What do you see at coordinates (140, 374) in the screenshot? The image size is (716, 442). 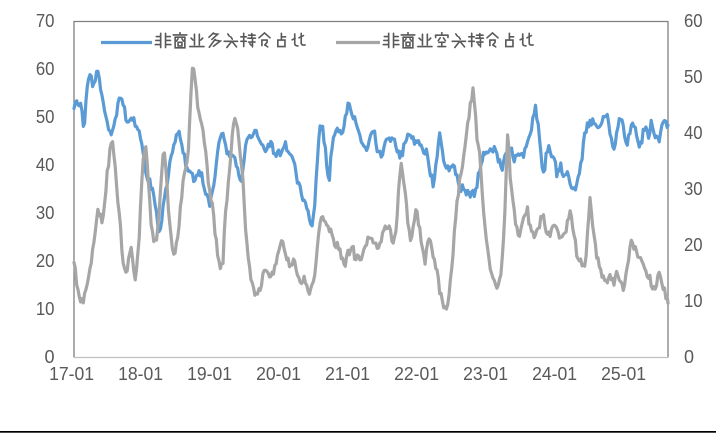 I see `svg-text: 18-01` at bounding box center [140, 374].